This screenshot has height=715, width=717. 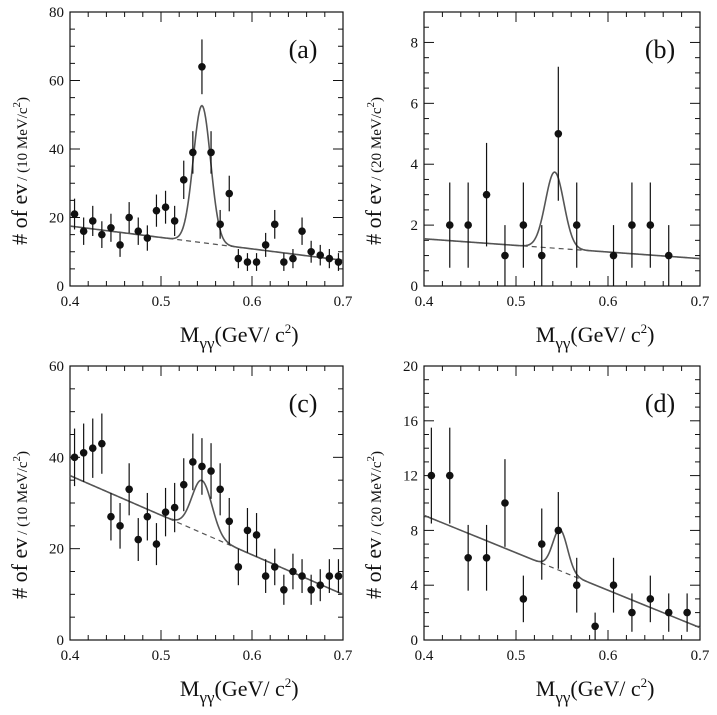 What do you see at coordinates (410, 477) in the screenshot?
I see `y-tick-label: 12` at bounding box center [410, 477].